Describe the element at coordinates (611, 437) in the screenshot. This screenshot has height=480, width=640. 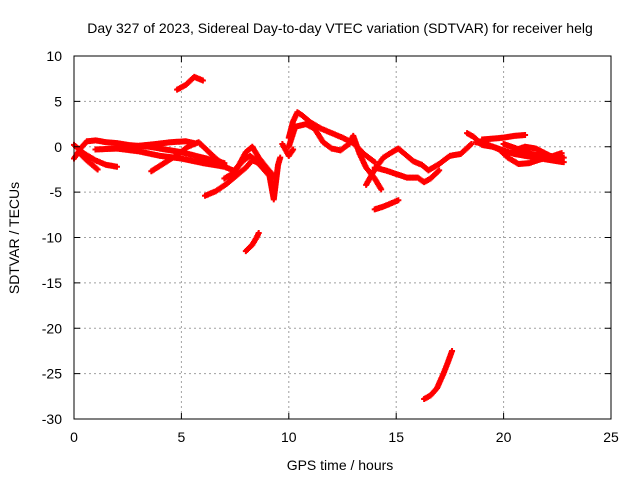
I see `x-tick-label: 25` at that location.